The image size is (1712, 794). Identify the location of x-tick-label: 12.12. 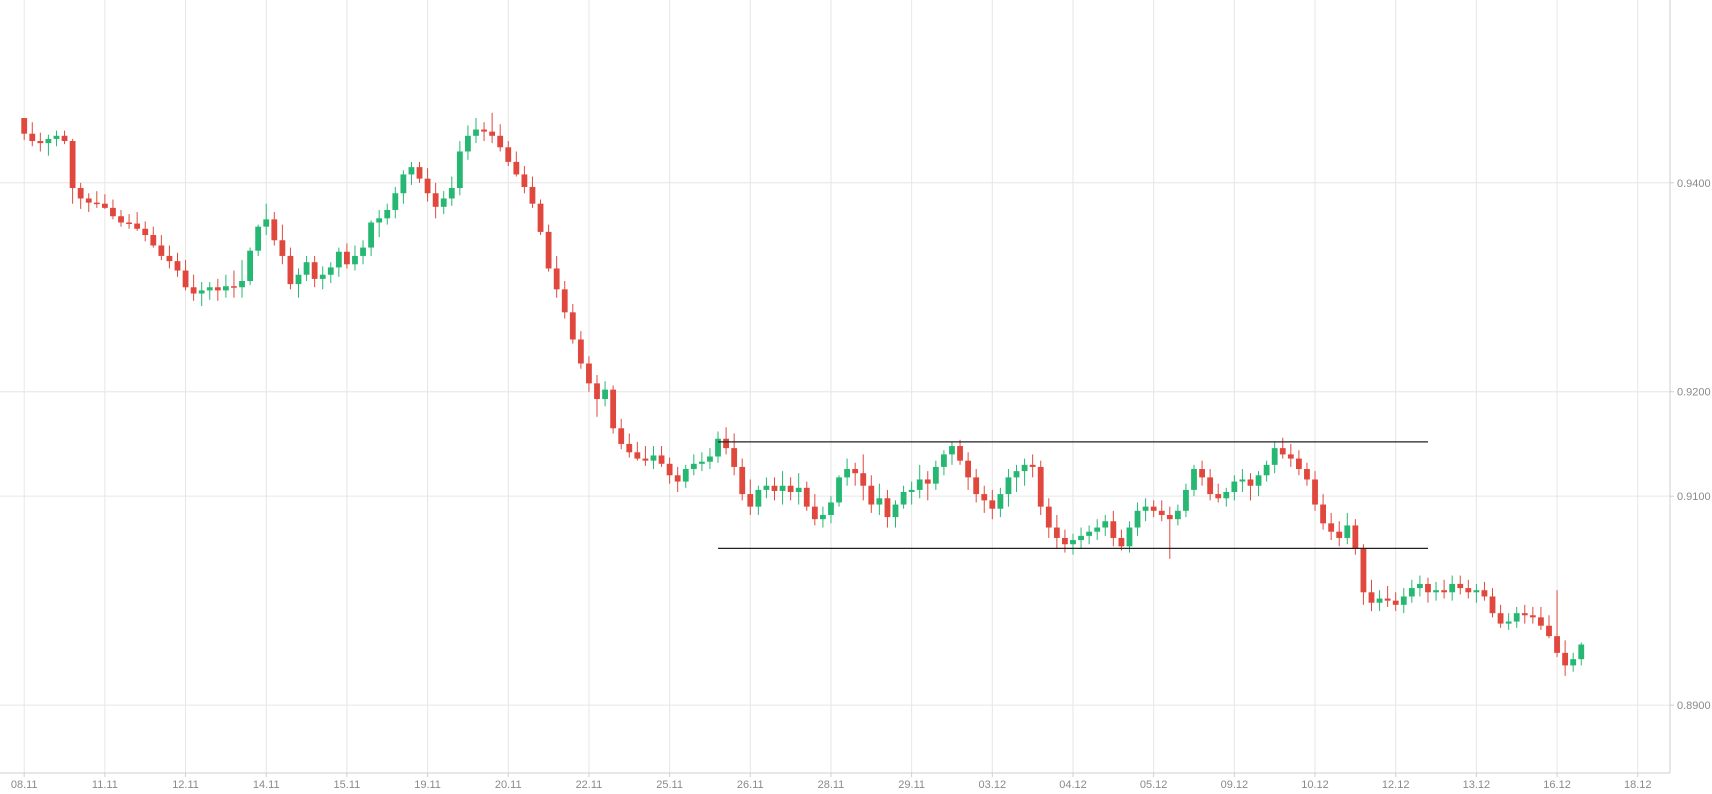
(1396, 785).